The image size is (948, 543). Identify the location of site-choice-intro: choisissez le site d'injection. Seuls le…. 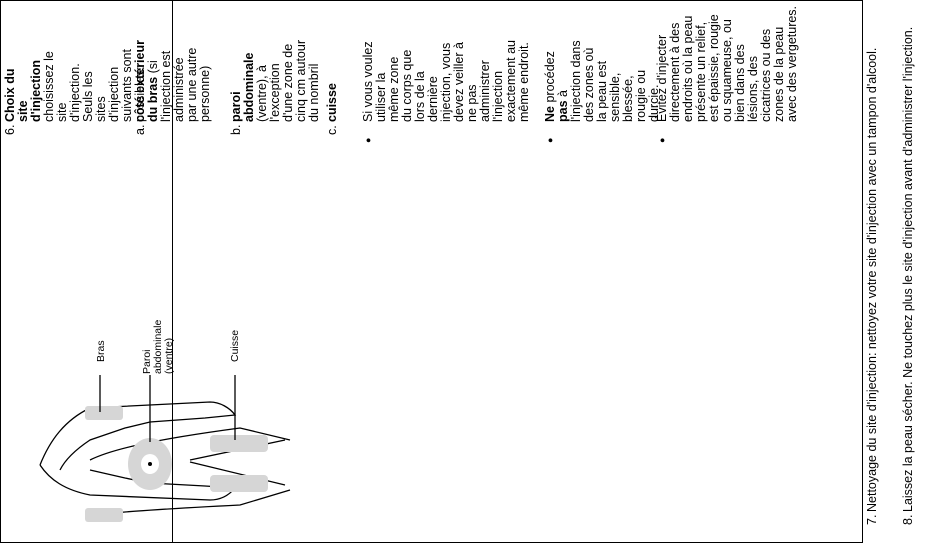
(94, 85).